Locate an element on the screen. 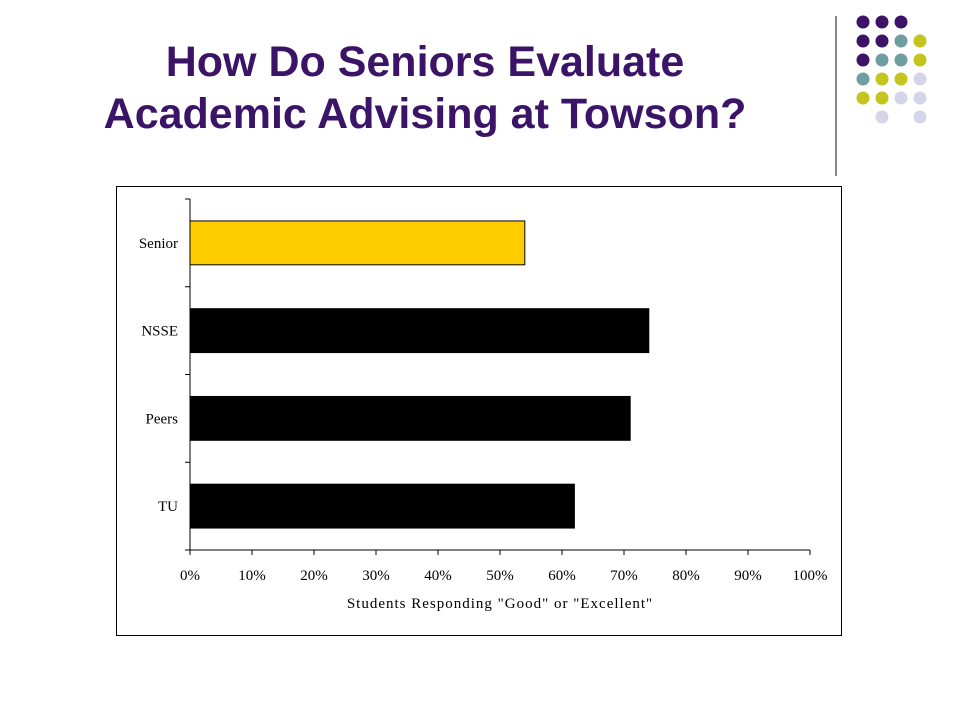  bar-senior is located at coordinates (357, 243).